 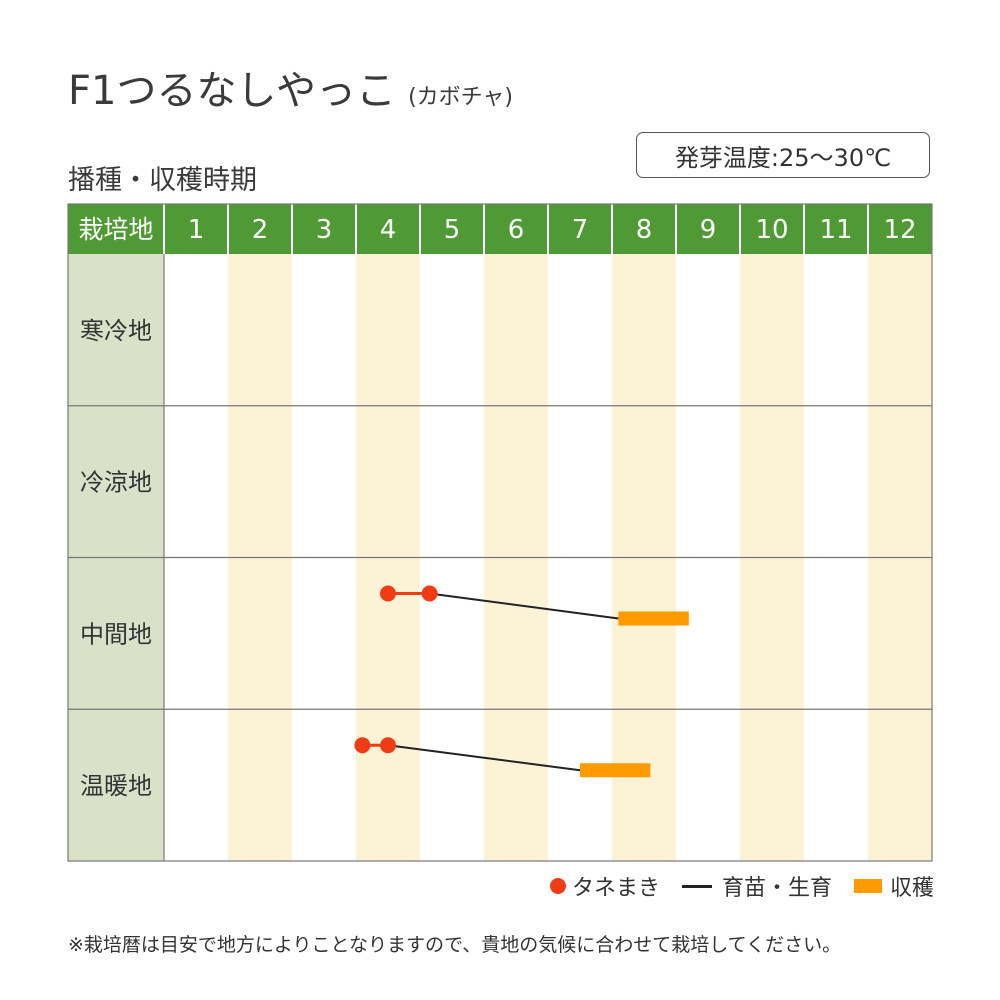 What do you see at coordinates (516, 230) in the screenshot?
I see `month-label-6: 6` at bounding box center [516, 230].